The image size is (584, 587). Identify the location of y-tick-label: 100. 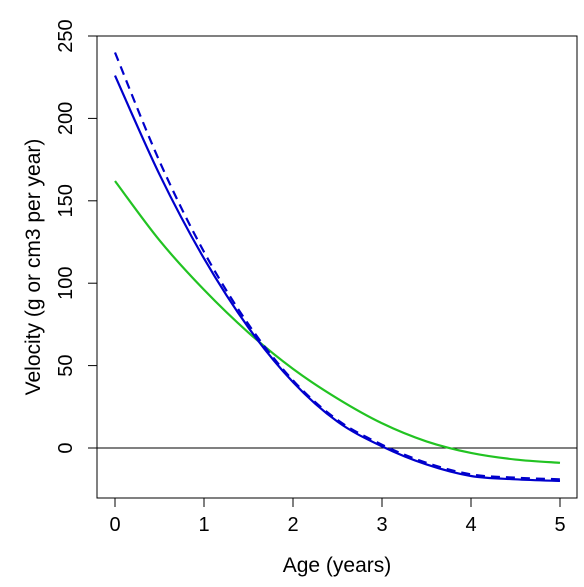
(66, 283).